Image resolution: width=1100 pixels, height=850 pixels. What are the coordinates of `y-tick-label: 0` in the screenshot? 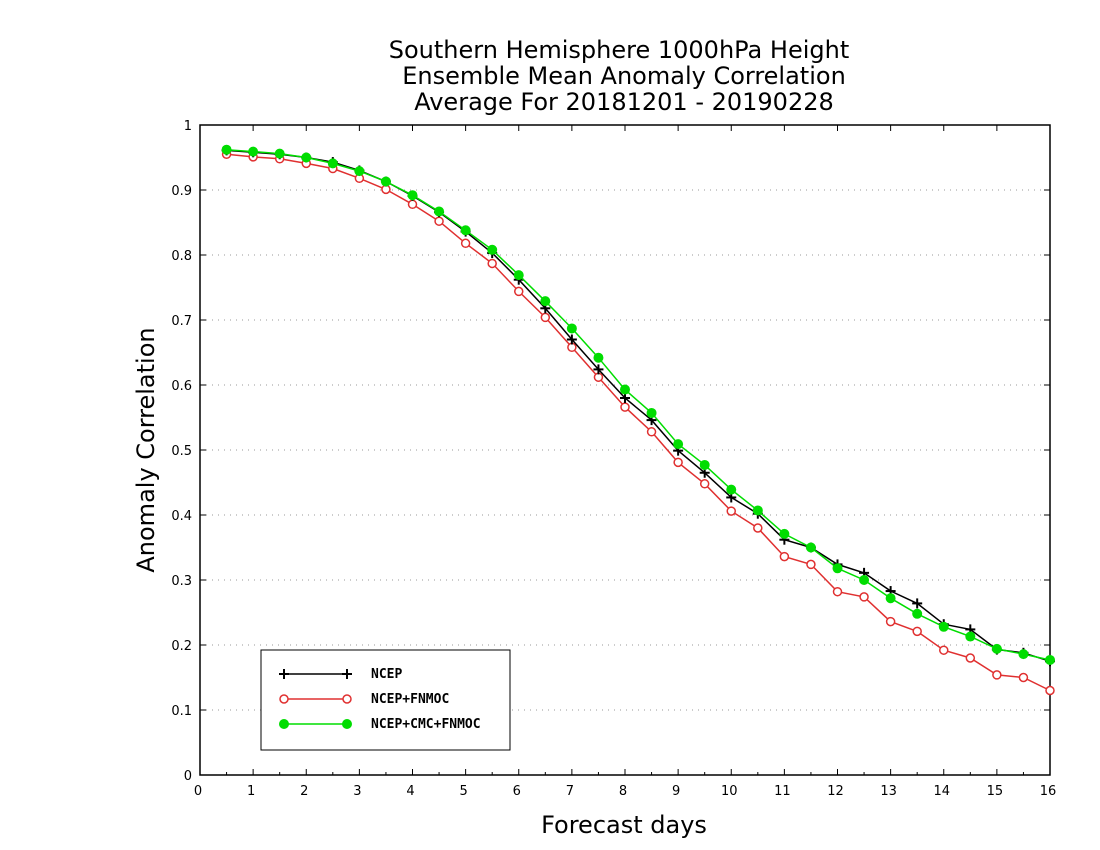 It's located at (188, 776).